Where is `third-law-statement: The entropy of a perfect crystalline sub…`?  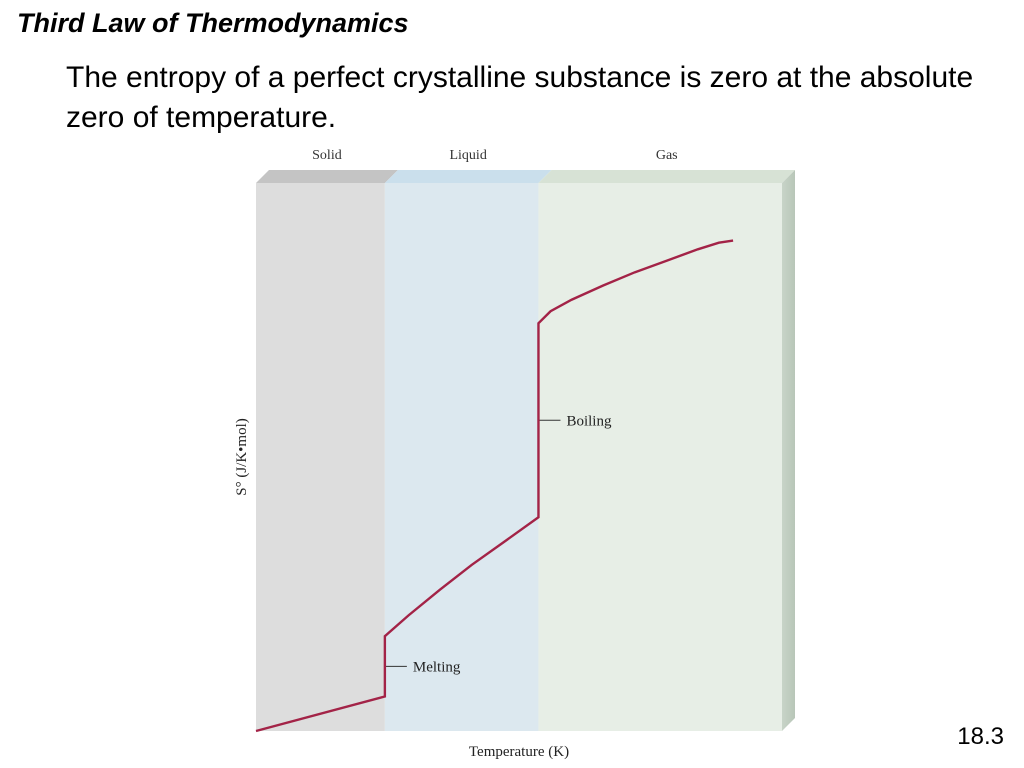 third-law-statement: The entropy of a perfect crystalline sub… is located at coordinates (520, 97).